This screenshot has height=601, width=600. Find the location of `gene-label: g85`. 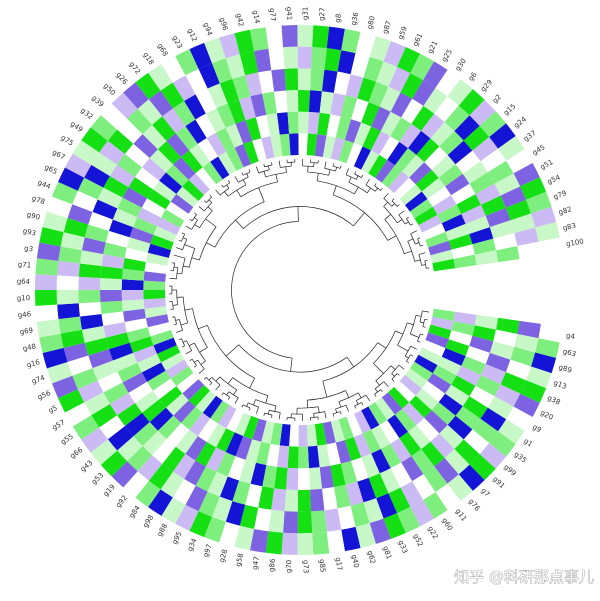

gene-label: g85 is located at coordinates (322, 566).